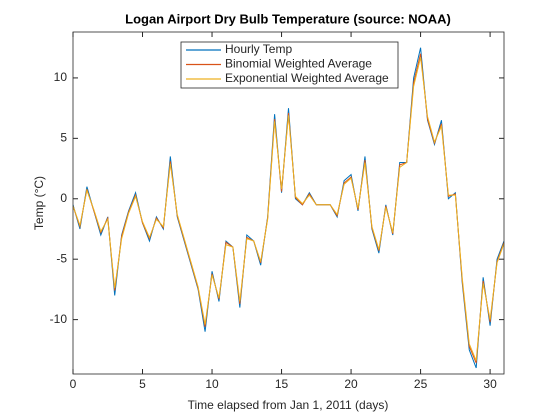 Image resolution: width=560 pixels, height=420 pixels. Describe the element at coordinates (61, 77) in the screenshot. I see `y-tick-label: 10` at that location.